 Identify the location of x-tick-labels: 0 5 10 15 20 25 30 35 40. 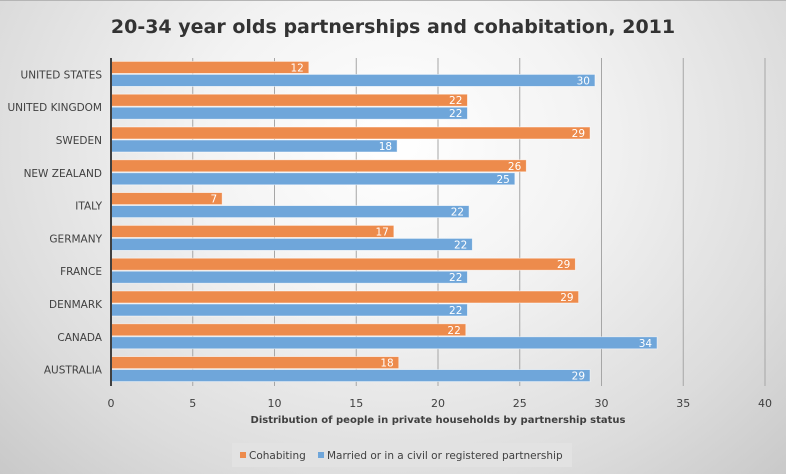
(440, 403).